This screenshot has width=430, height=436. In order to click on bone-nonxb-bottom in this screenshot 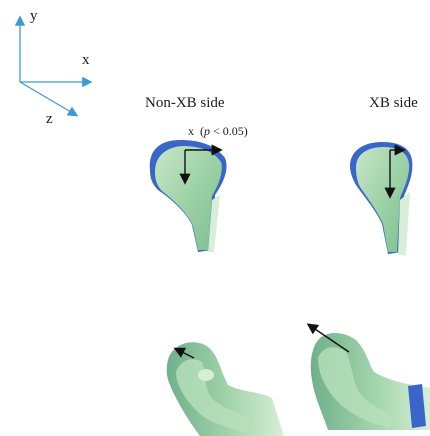, I will do `click(225, 389)`.